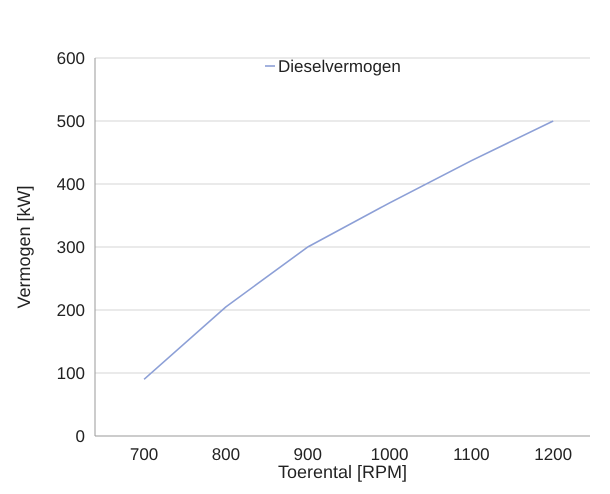 The image size is (610, 494). Describe the element at coordinates (389, 454) in the screenshot. I see `x-tick-label: 1000` at that location.